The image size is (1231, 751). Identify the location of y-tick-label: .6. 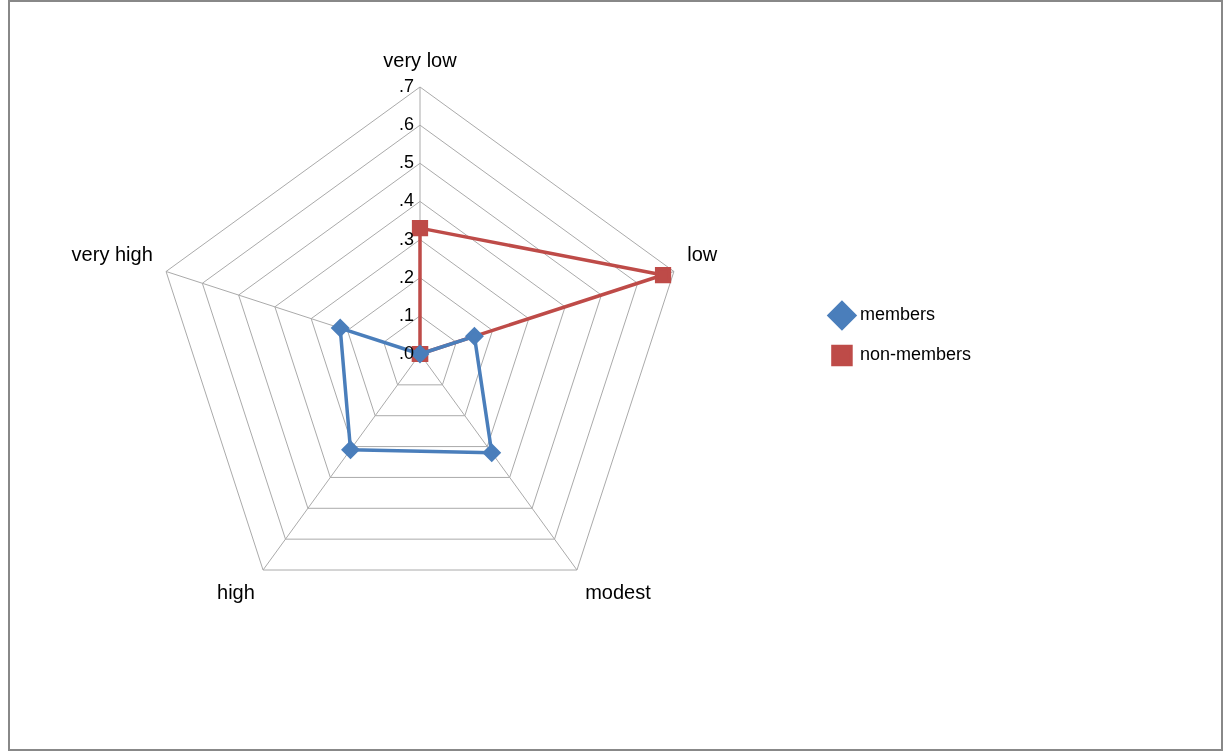
(406, 124).